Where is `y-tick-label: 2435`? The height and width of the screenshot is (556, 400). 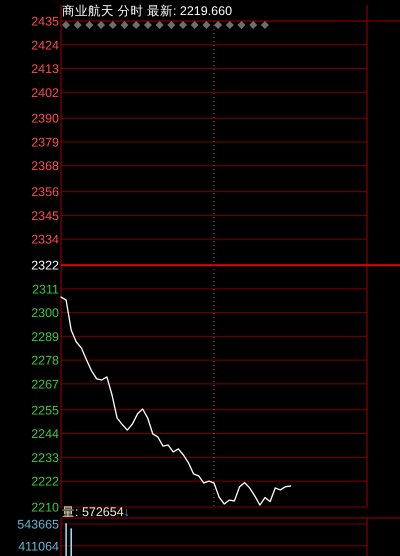 y-tick-label: 2435 is located at coordinates (45, 21).